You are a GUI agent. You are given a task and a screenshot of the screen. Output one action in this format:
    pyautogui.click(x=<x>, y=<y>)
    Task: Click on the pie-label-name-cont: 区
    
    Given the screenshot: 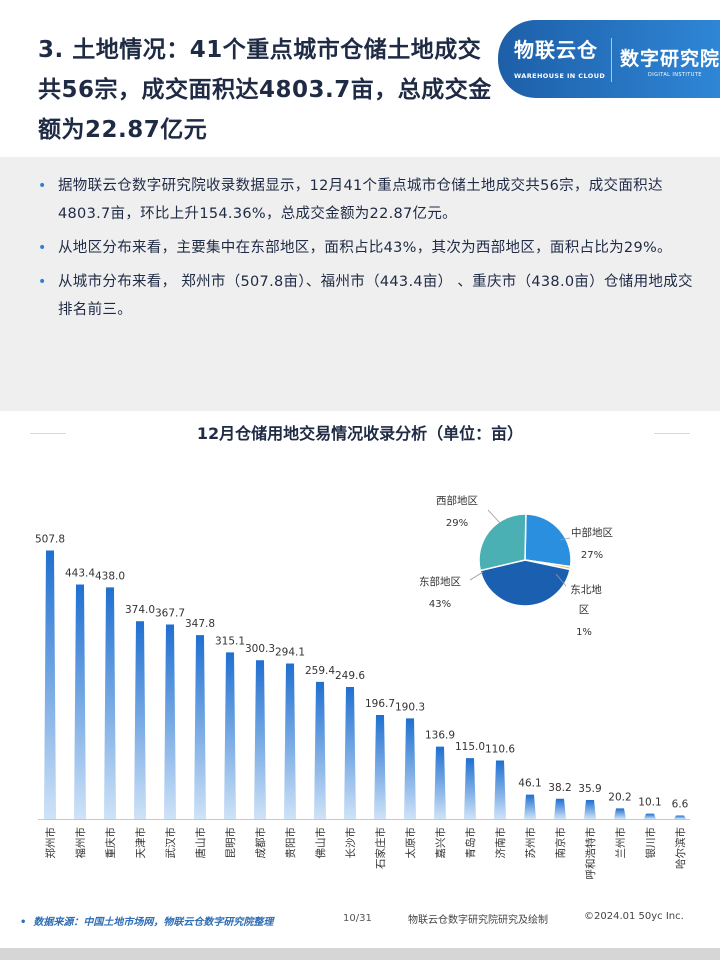 What is the action you would take?
    pyautogui.click(x=584, y=610)
    